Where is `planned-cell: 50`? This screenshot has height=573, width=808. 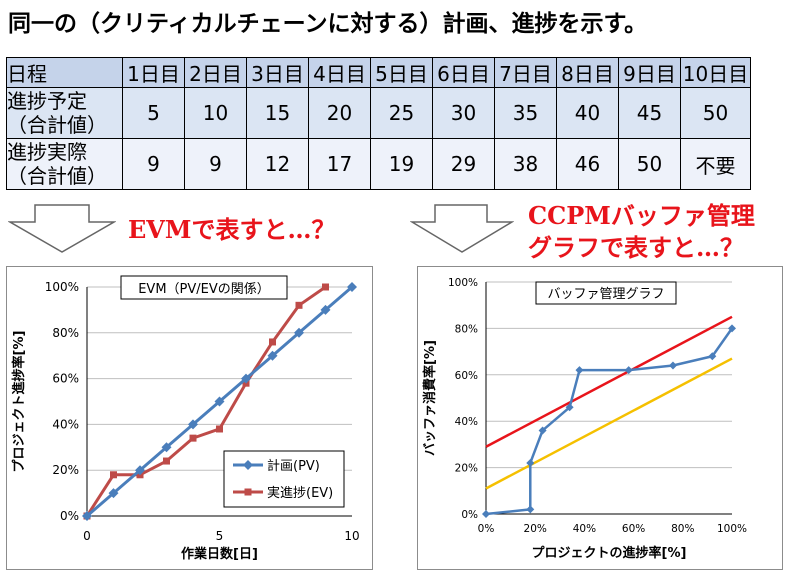 planned-cell: 50 is located at coordinates (715, 113).